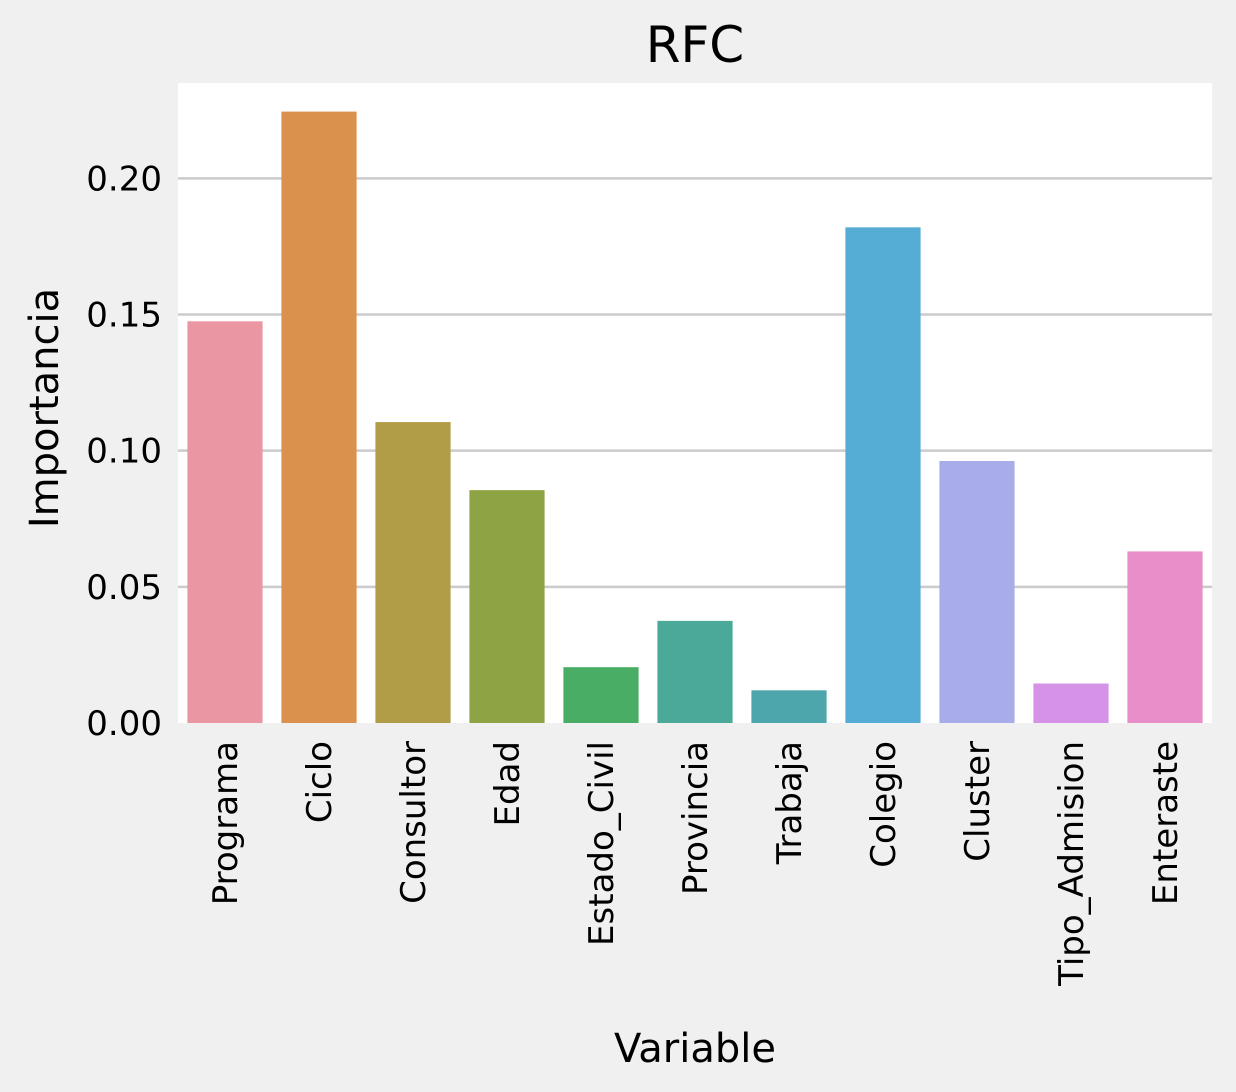  I want to click on bar-consultor, so click(413, 572).